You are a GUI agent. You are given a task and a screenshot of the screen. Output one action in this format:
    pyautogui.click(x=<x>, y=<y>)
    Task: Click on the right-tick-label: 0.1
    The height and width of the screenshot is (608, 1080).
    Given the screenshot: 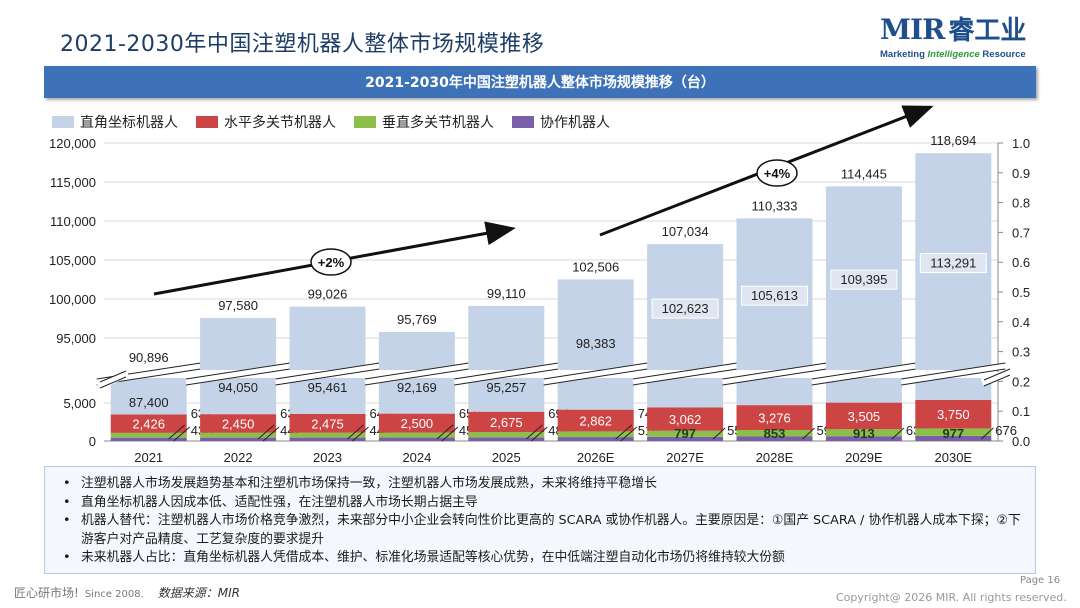 What is the action you would take?
    pyautogui.click(x=1021, y=411)
    